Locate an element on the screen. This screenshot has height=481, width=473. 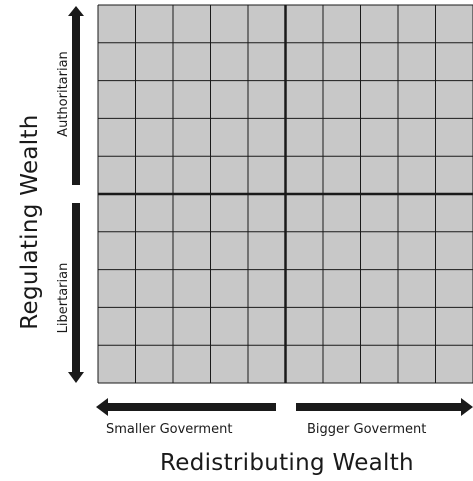
y-axis-bottom-label: Libertarian is located at coordinates (63, 298).